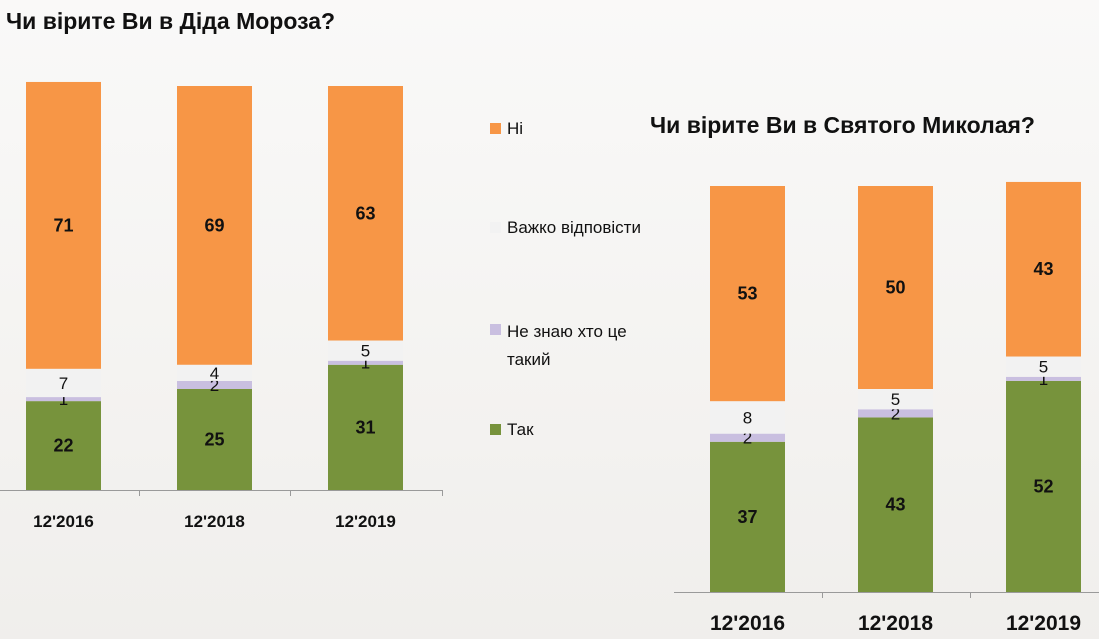  What do you see at coordinates (171, 21) in the screenshot?
I see `chart-title-did-moroz: Чи вірите Ви в Діда Мороза?` at bounding box center [171, 21].